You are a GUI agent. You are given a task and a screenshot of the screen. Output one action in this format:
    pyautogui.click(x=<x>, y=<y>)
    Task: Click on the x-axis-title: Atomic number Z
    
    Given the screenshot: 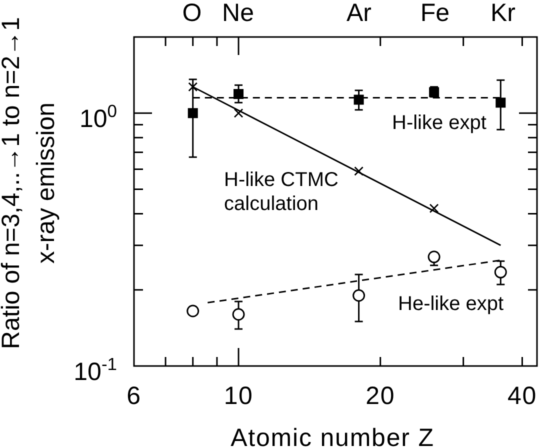 What is the action you would take?
    pyautogui.click(x=332, y=436)
    